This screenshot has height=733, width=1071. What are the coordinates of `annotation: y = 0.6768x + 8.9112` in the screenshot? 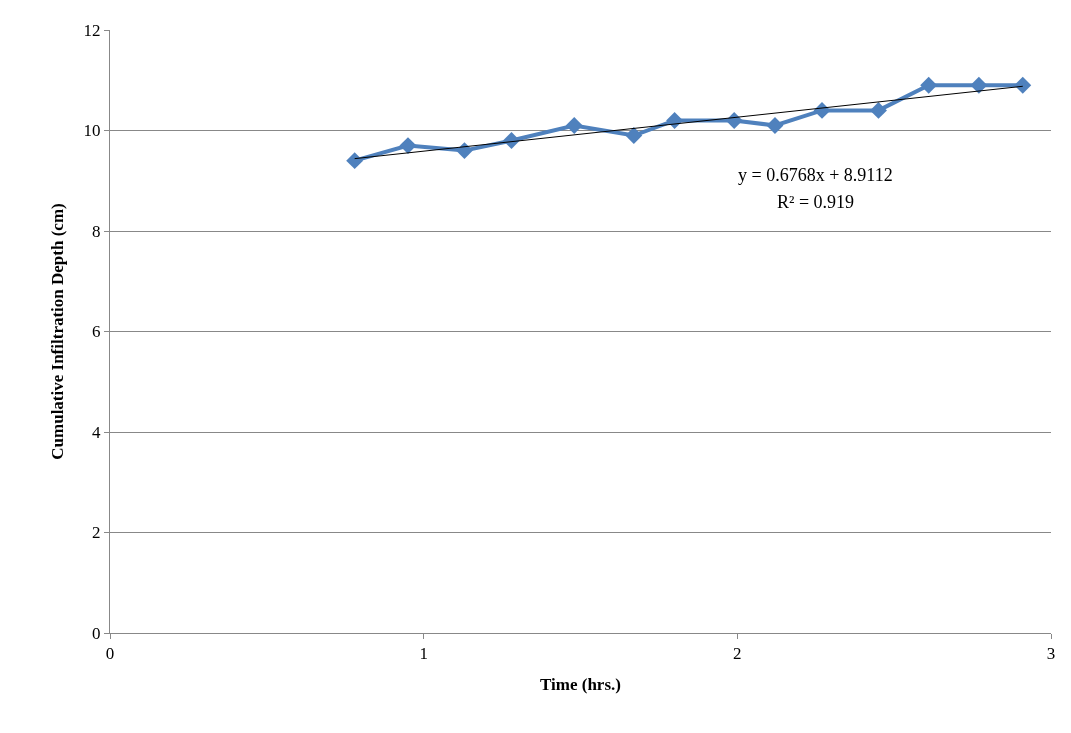 It's located at (815, 175).